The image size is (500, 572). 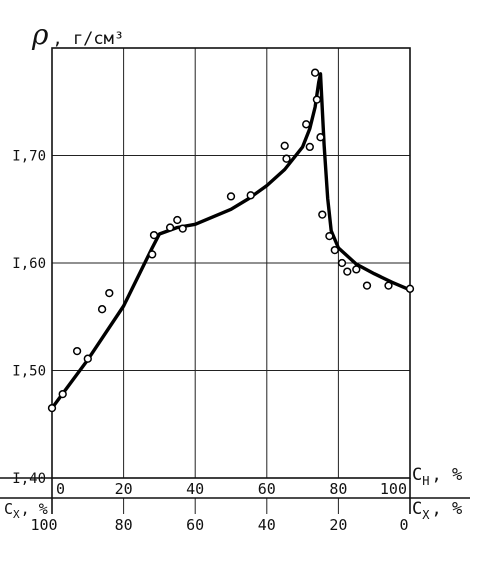 What do you see at coordinates (417, 509) in the screenshot?
I see `bottom-axis-letter: C` at bounding box center [417, 509].